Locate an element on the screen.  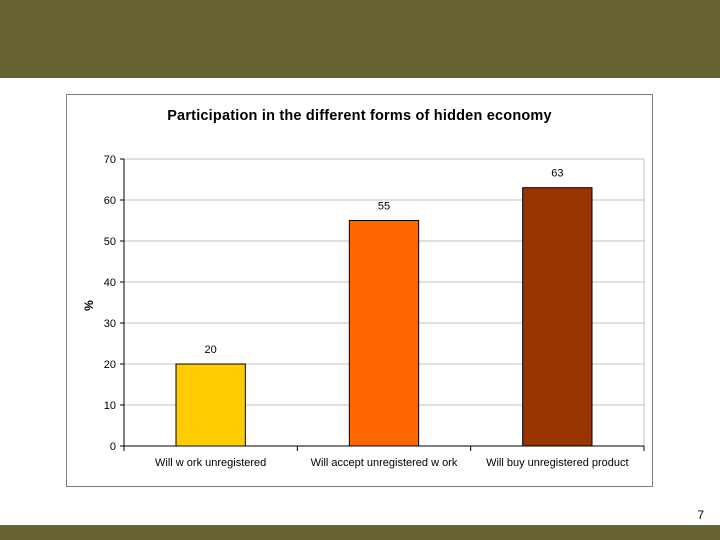
x-category-label: Will accept unregistered w ork is located at coordinates (384, 463).